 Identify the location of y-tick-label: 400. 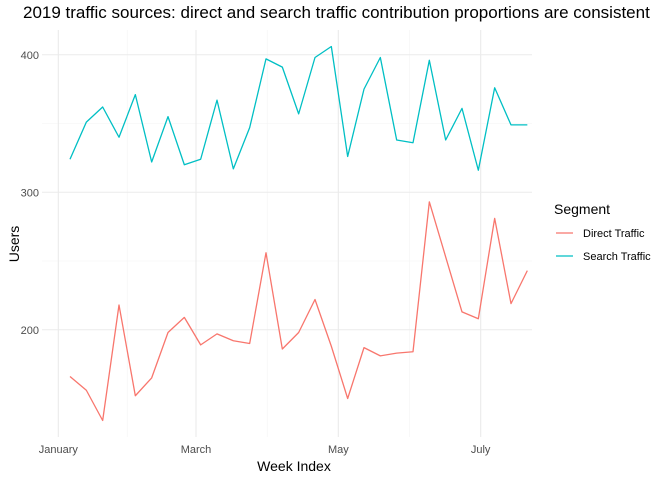
(30, 56).